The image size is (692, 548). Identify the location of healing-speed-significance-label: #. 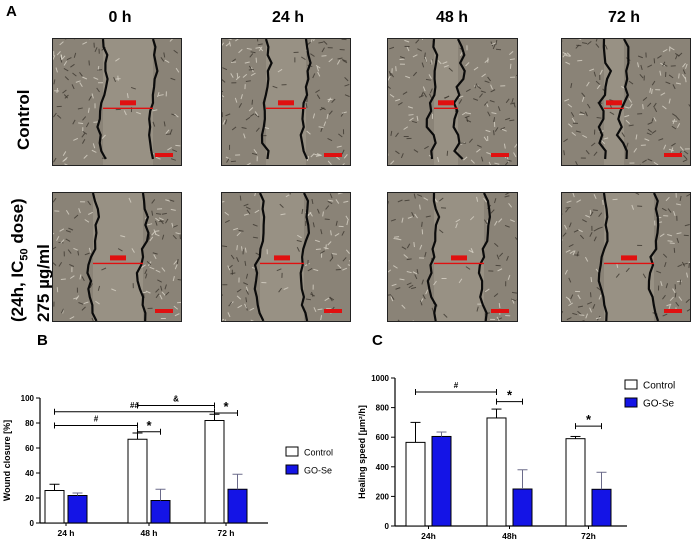
(456, 385).